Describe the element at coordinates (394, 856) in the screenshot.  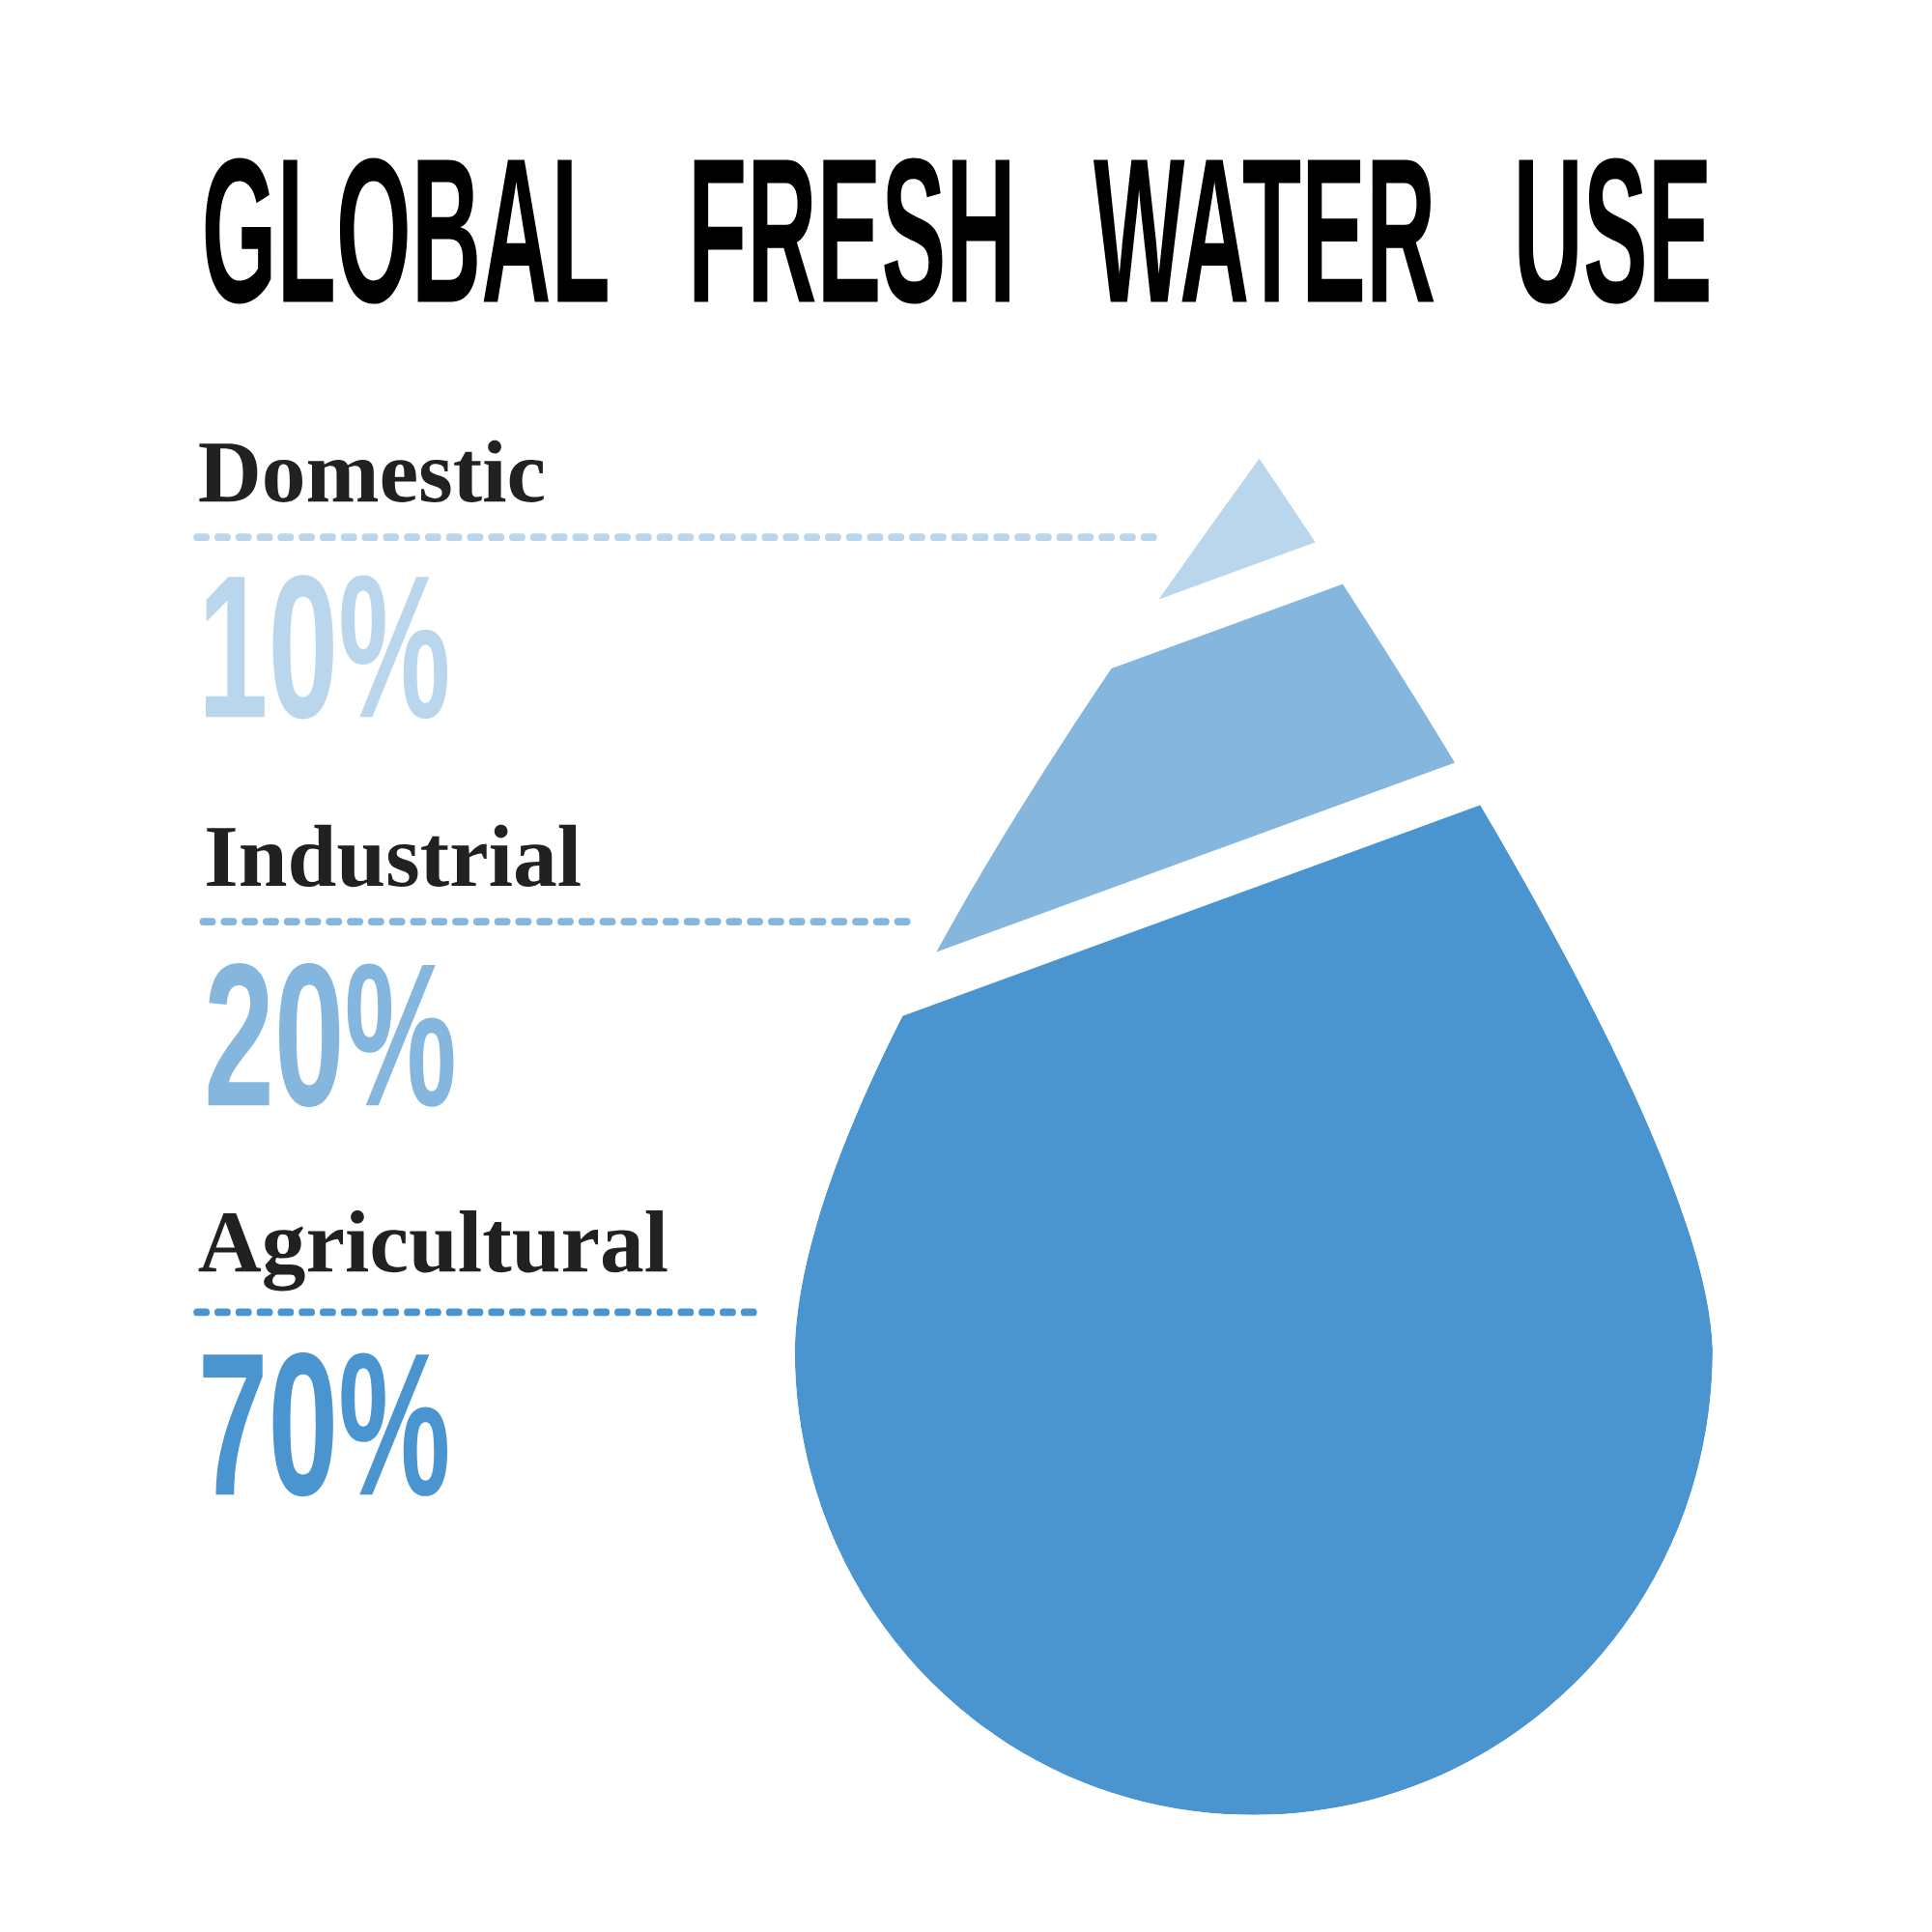
I see `category-label: Industrial` at that location.